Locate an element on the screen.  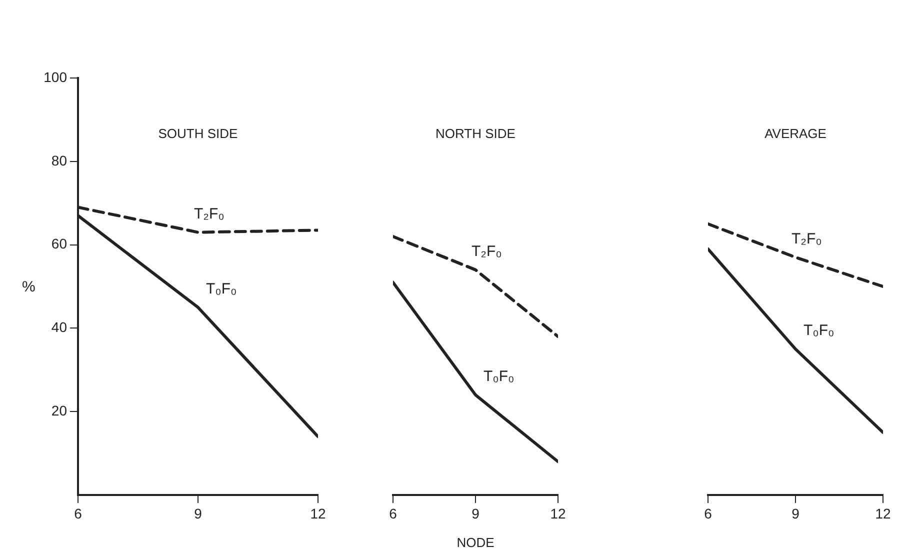
y-tick-label: 60 is located at coordinates (59, 244).